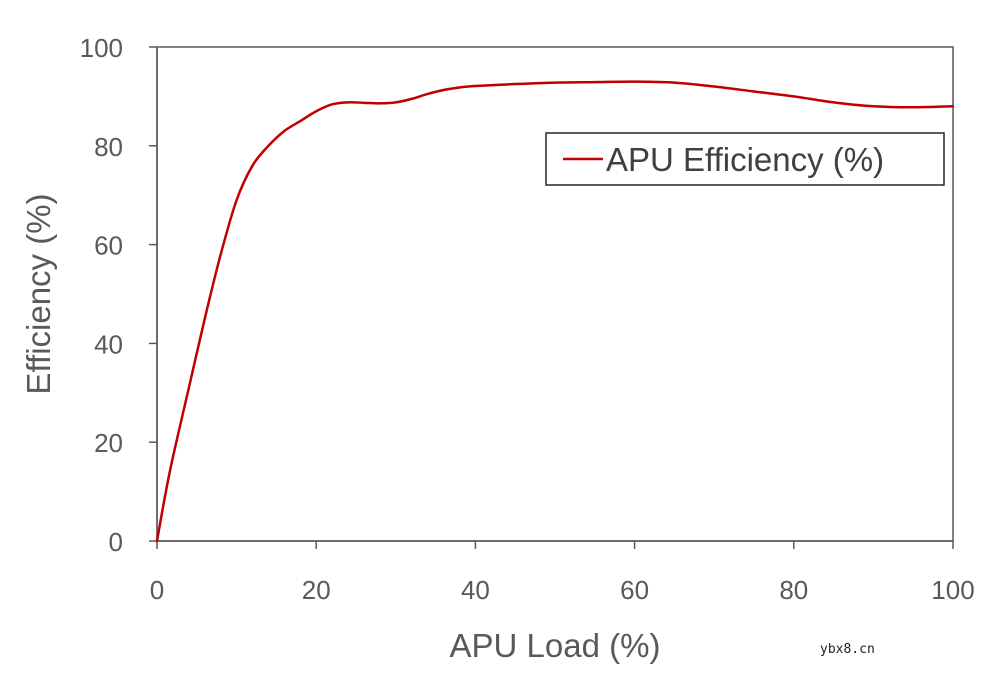 The image size is (1000, 680). Describe the element at coordinates (101, 48) in the screenshot. I see `y-tick-label-100: 100` at that location.